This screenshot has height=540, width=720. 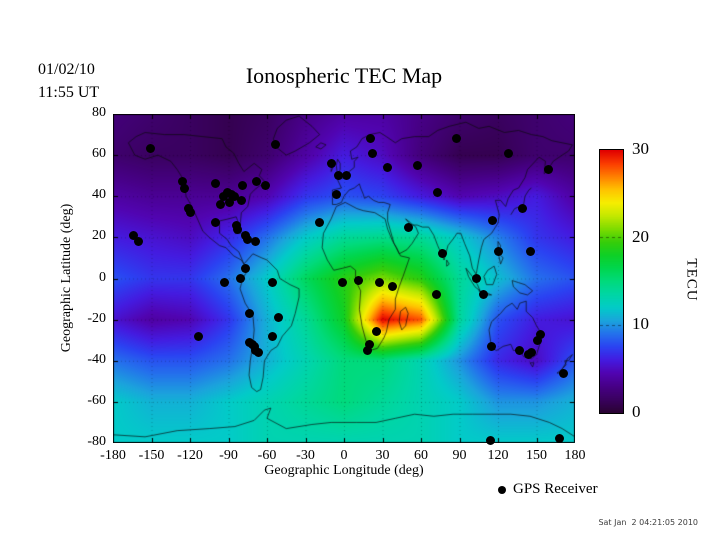 I want to click on y-tick-label: -80, so click(x=96, y=441).